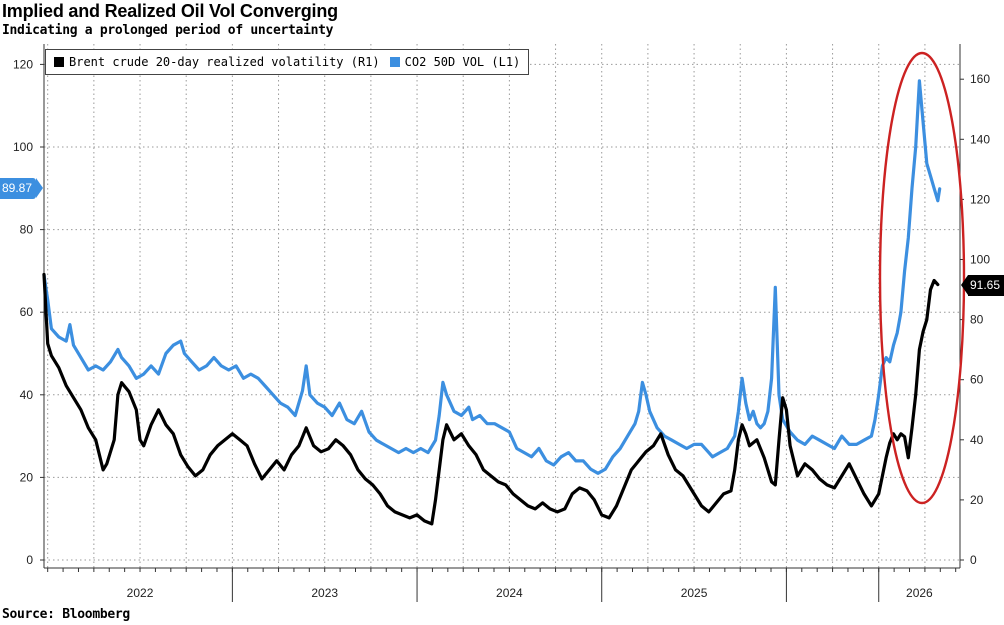 The image size is (1004, 625). Describe the element at coordinates (982, 285) in the screenshot. I see `last-value-callout-right: 91.65` at that location.